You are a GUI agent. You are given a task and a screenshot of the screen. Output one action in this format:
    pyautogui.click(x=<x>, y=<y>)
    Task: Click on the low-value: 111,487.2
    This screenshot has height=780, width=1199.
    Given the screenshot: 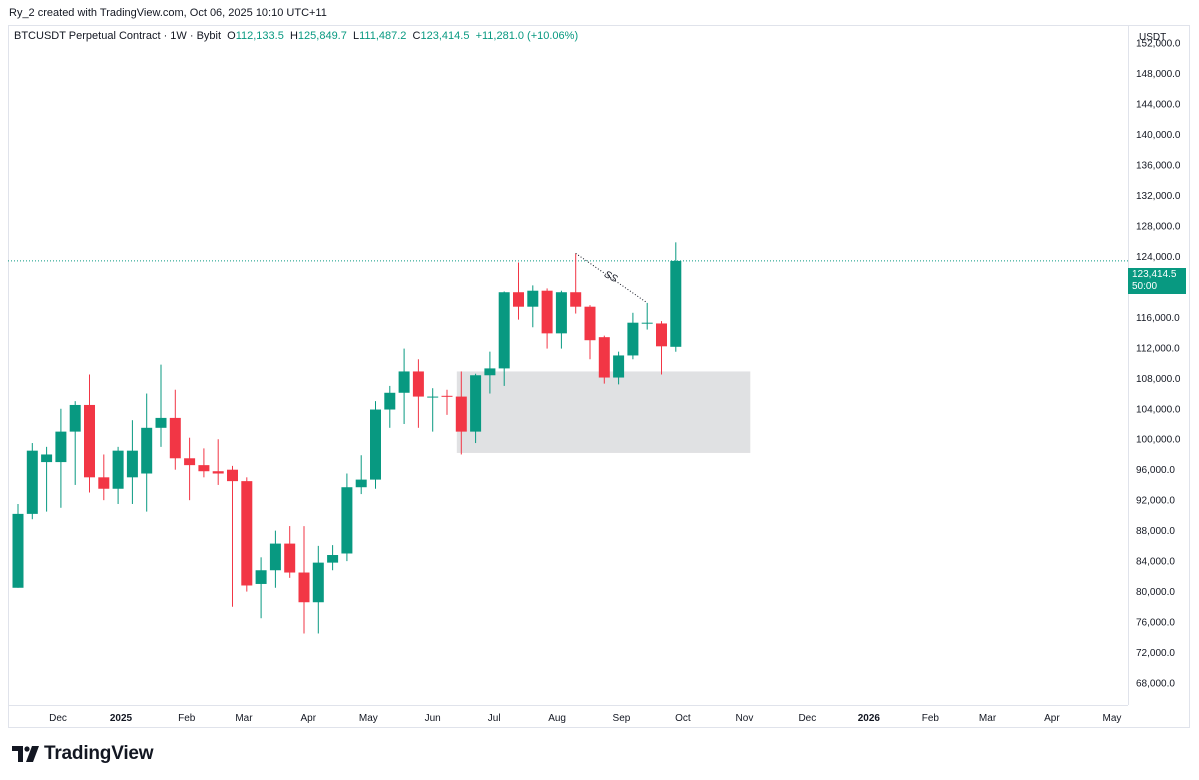 What is the action you would take?
    pyautogui.click(x=383, y=36)
    